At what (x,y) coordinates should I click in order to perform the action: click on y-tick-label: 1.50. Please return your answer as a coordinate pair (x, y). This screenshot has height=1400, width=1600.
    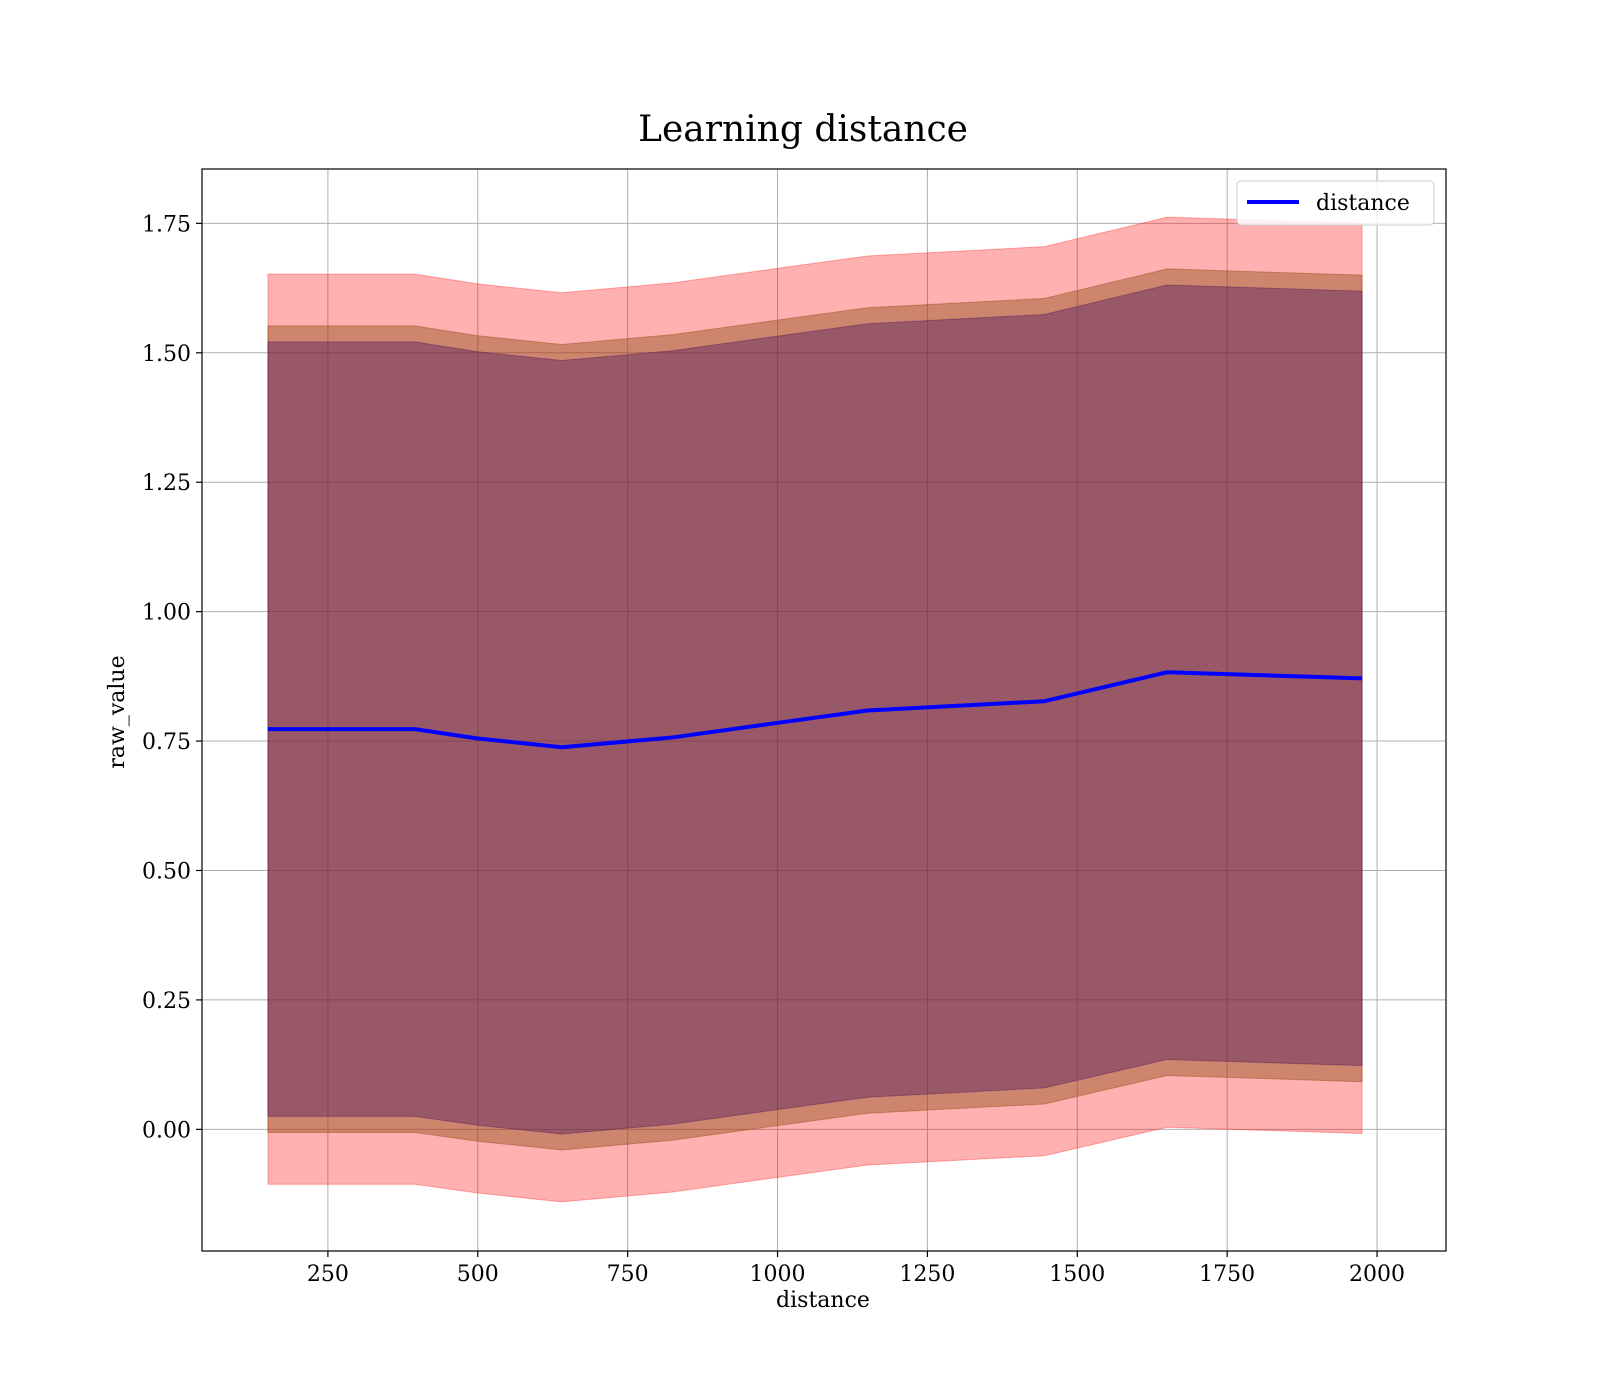
    Looking at the image, I should click on (166, 354).